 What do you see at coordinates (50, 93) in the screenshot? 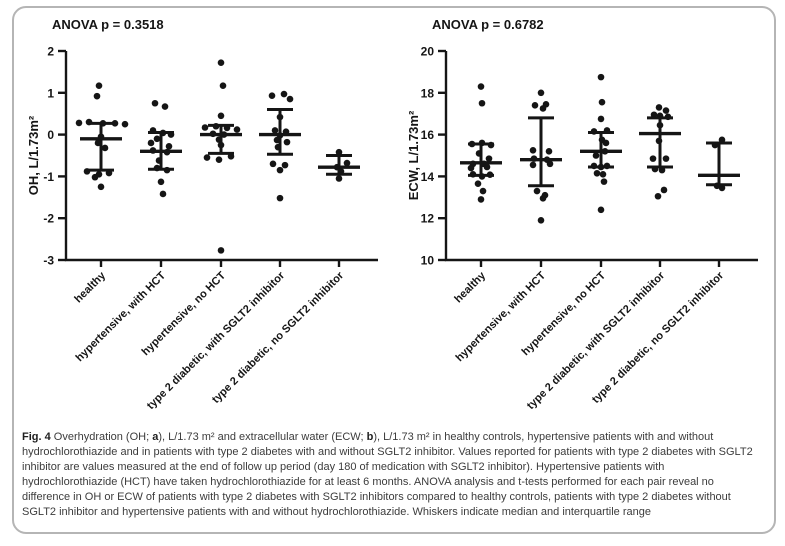
I see `y-tick-label: 1` at bounding box center [50, 93].